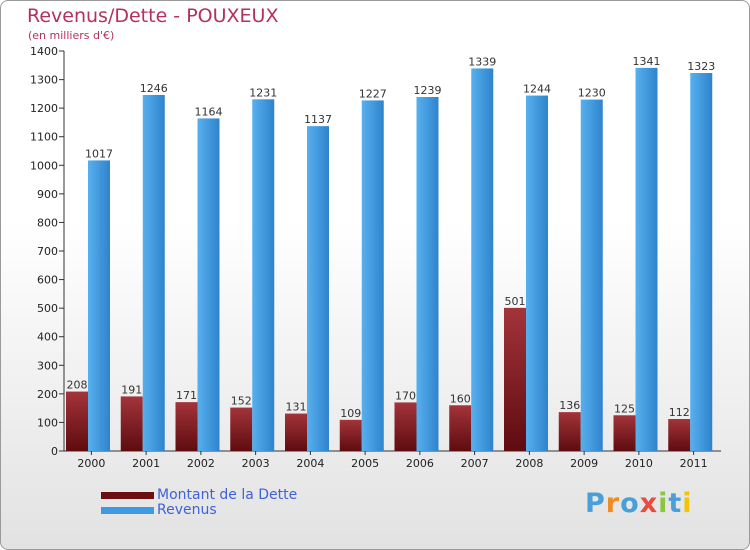 The width and height of the screenshot is (750, 550). Describe the element at coordinates (460, 398) in the screenshot. I see `data-label-dette-2007: 160` at that location.